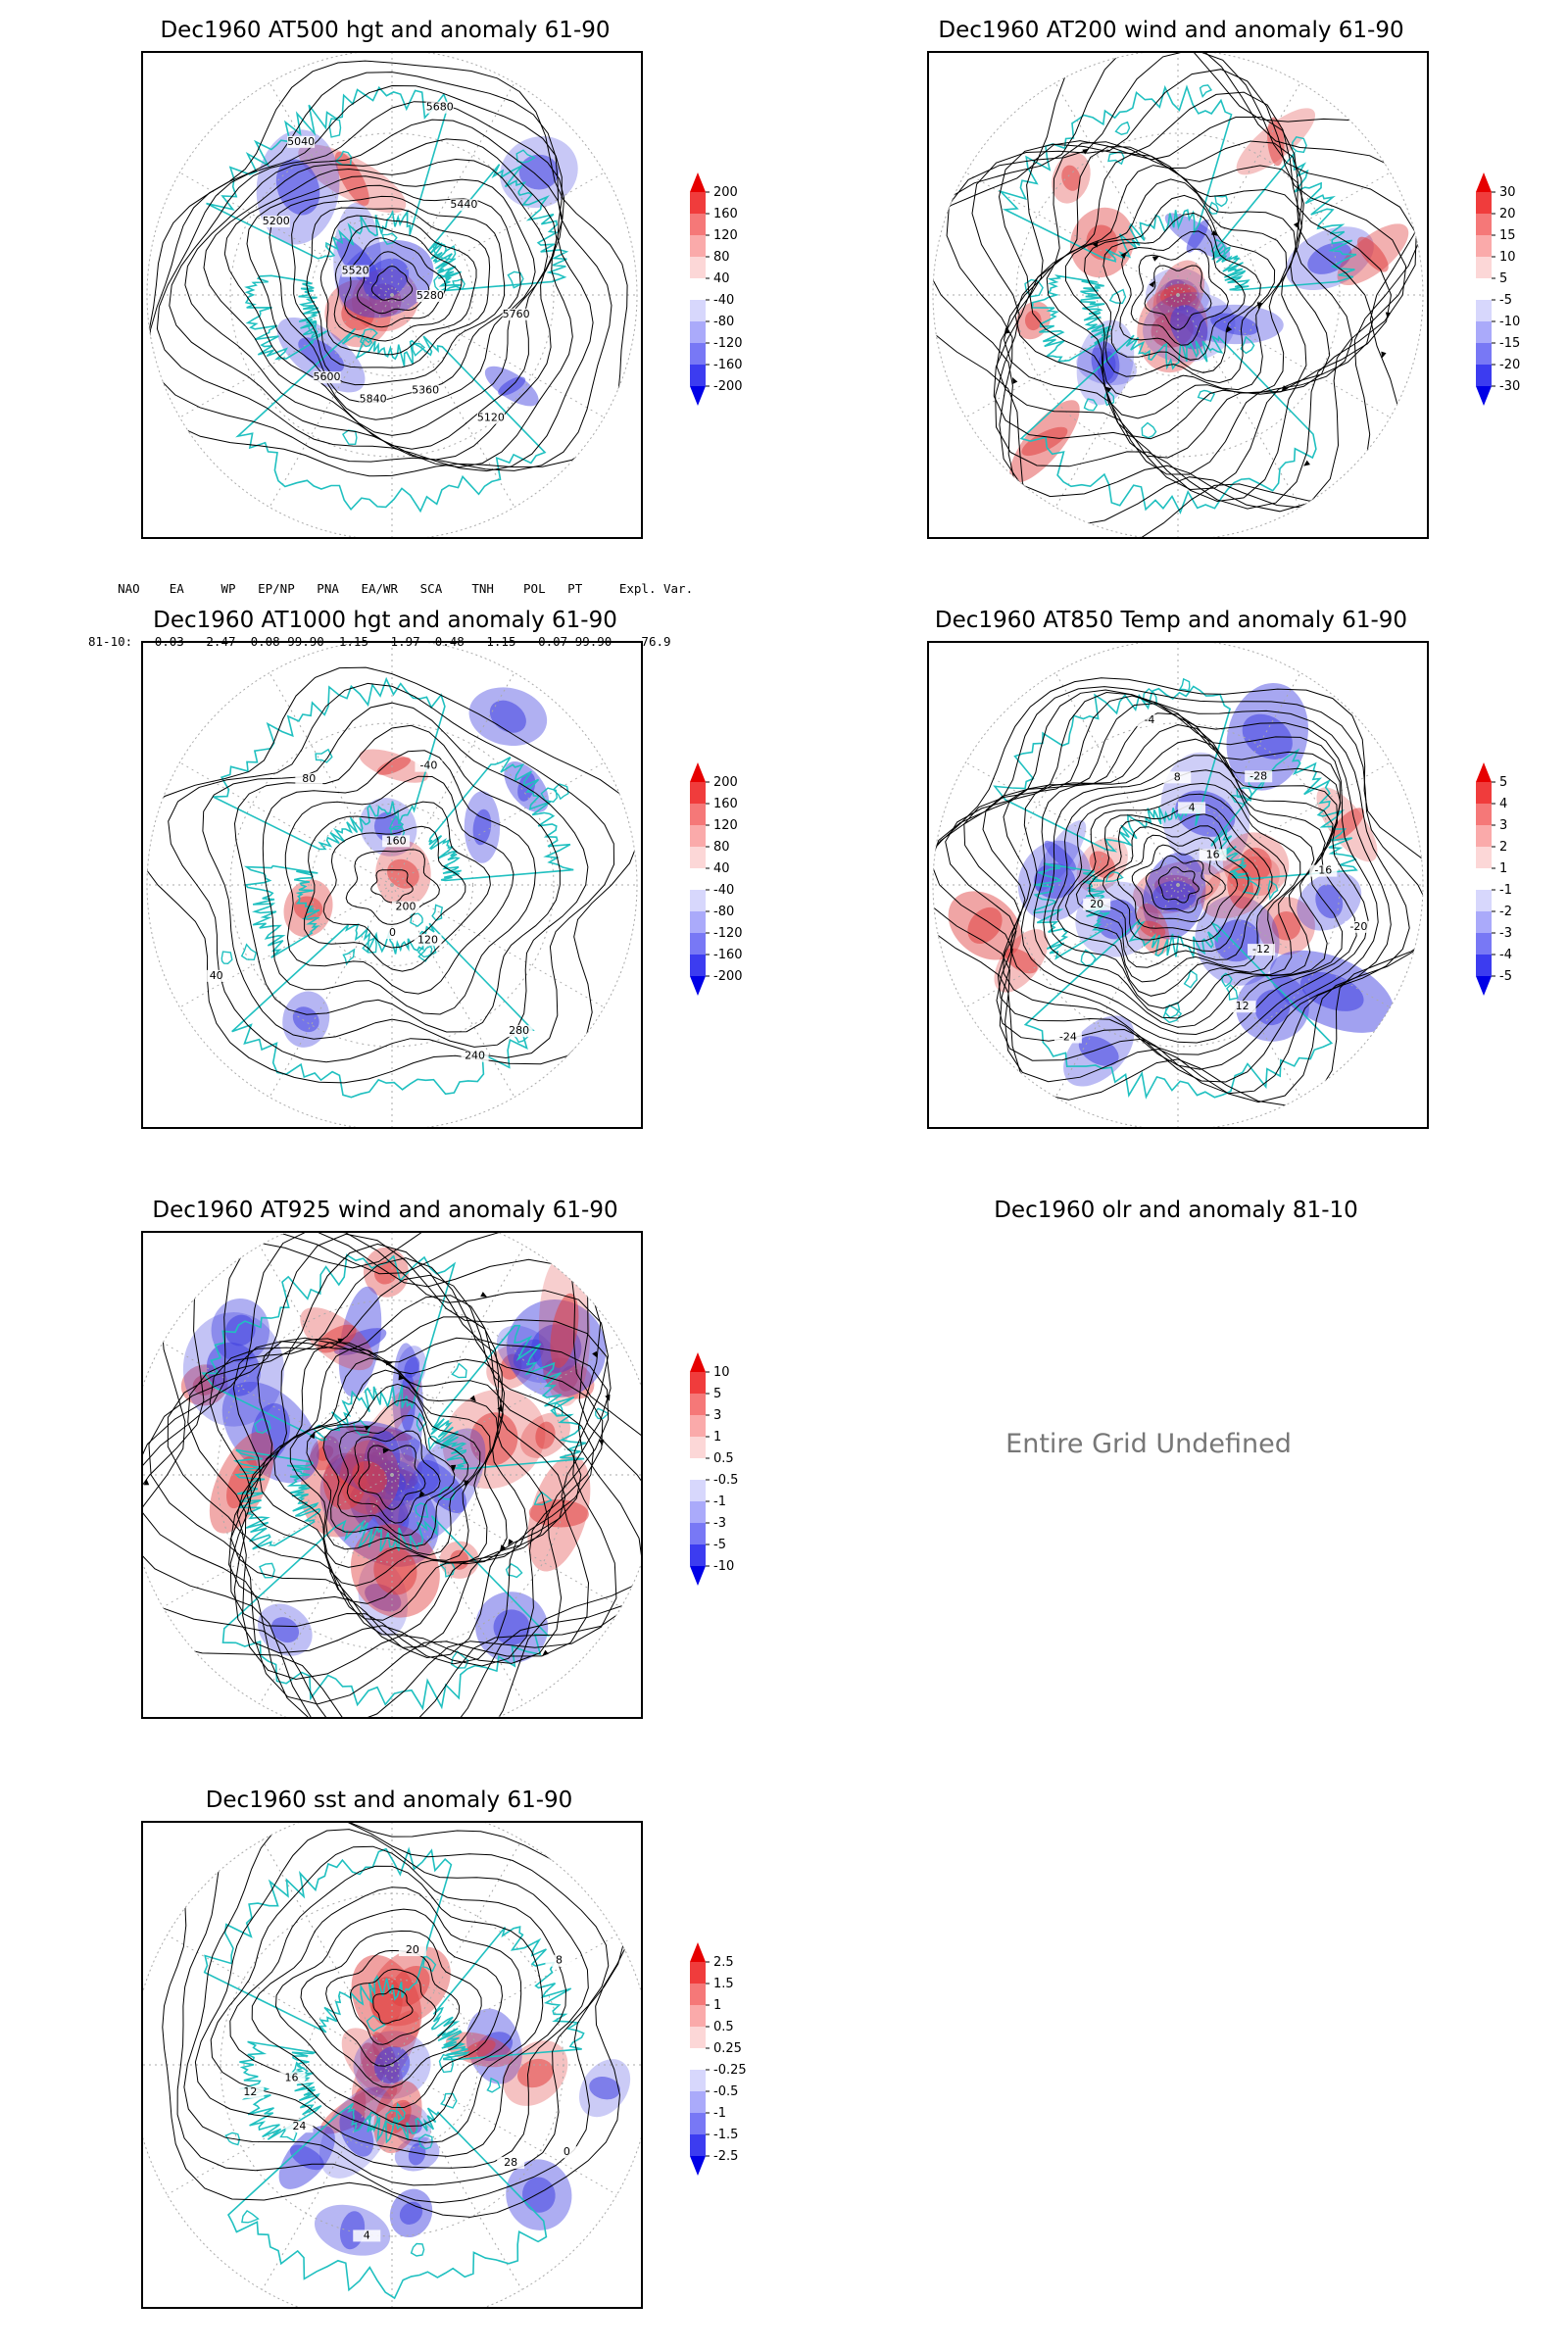 The height and width of the screenshot is (2352, 1568). Describe the element at coordinates (385, 30) in the screenshot. I see `panel-title-p1: Dec1960 AT500 hgt and anomaly 61-90` at that location.